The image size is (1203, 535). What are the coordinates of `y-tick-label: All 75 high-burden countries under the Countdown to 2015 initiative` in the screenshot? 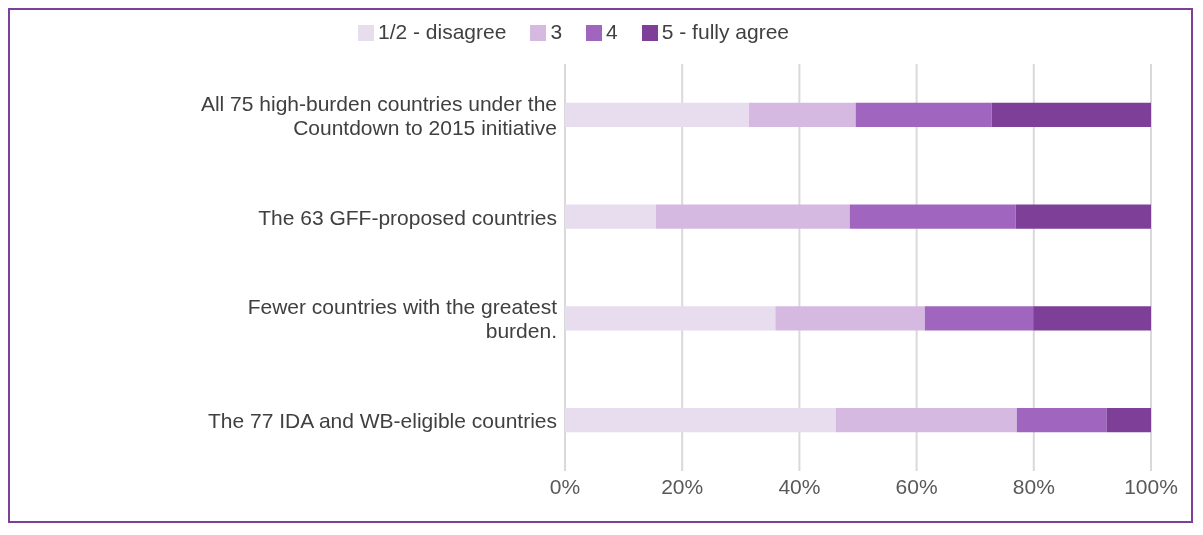 It's located at (378, 115).